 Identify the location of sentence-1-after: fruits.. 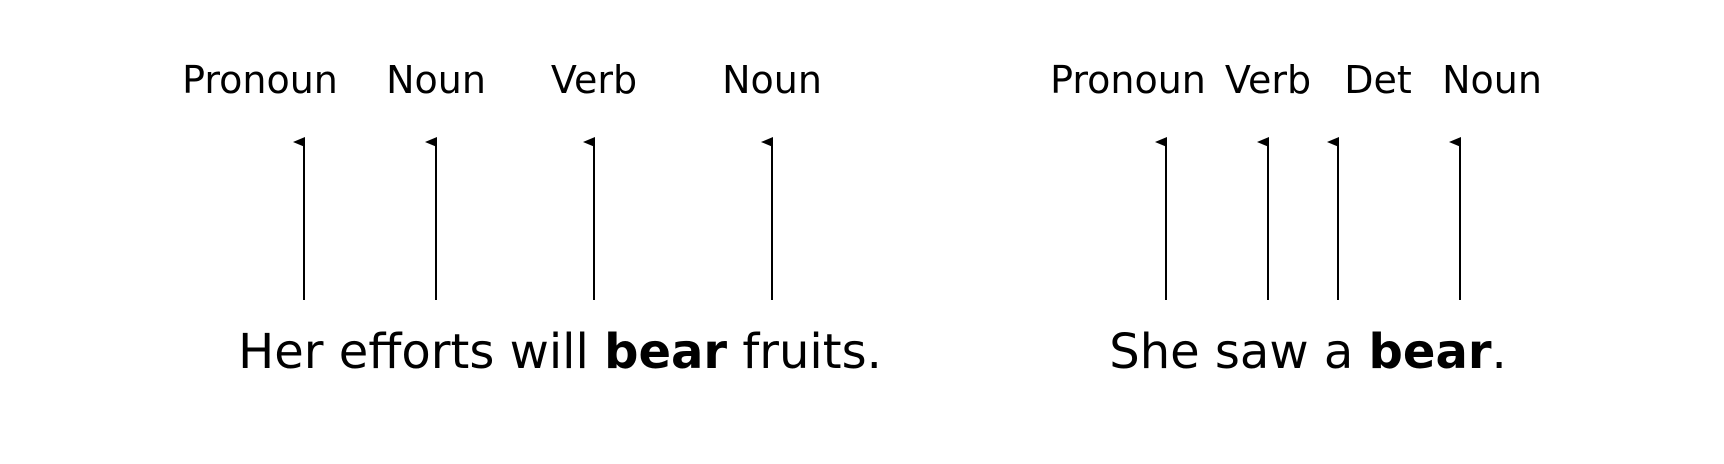
(804, 352).